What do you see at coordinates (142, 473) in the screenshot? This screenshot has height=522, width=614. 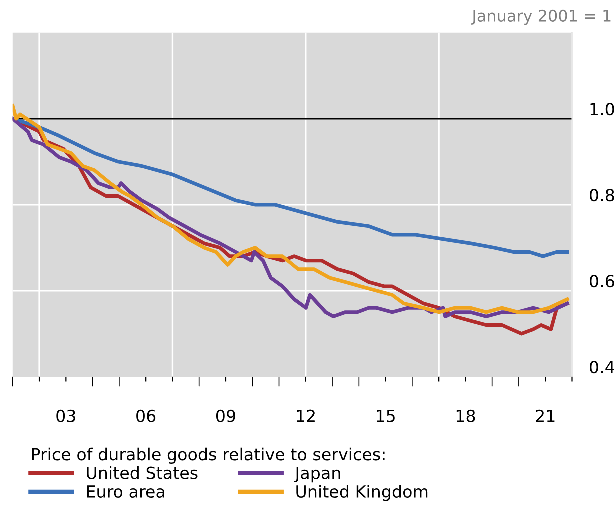 I see `legend-label: United States` at bounding box center [142, 473].